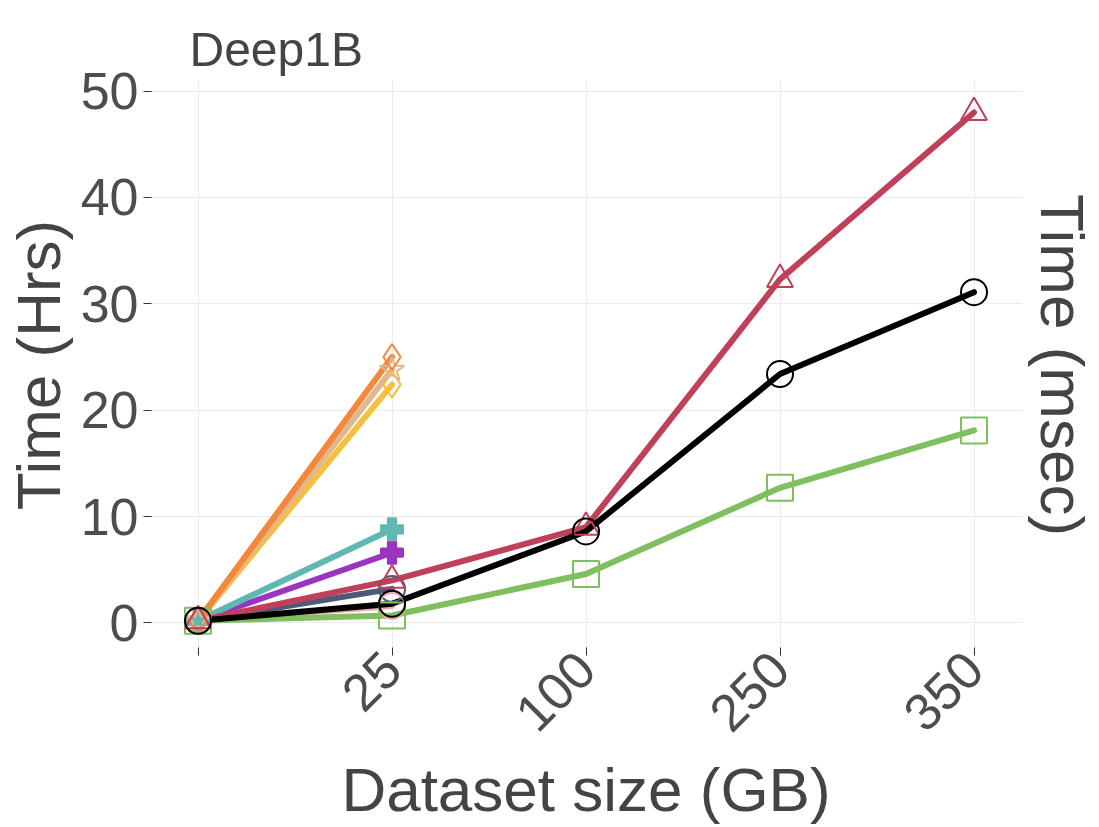 This screenshot has height=827, width=1099. What do you see at coordinates (109, 410) in the screenshot?
I see `y-tick-label: 20` at bounding box center [109, 410].